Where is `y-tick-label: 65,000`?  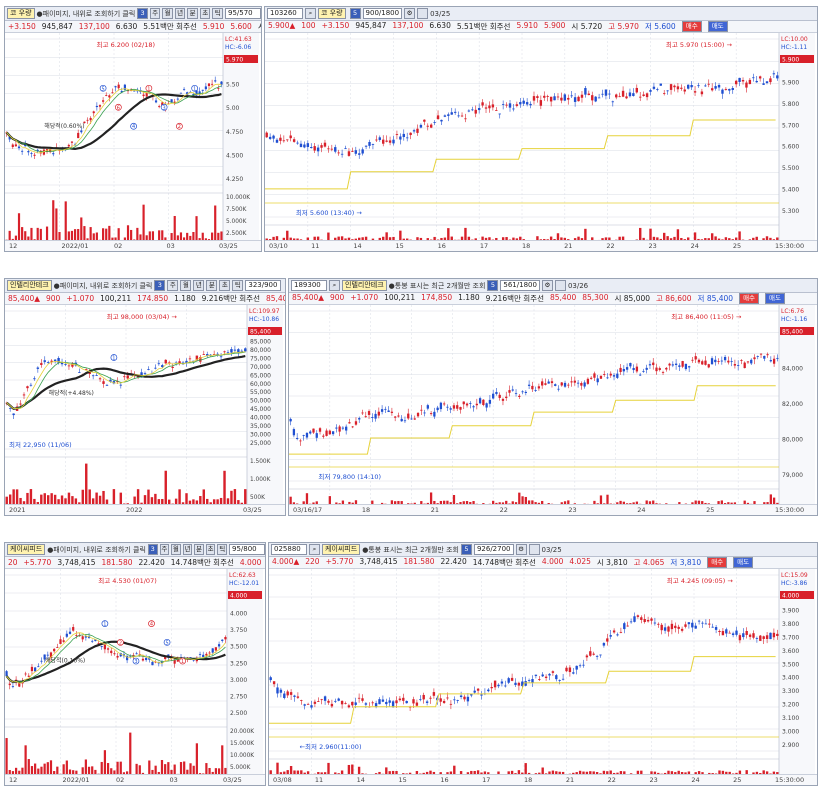 y-tick-label: 65,000 is located at coordinates (260, 375).